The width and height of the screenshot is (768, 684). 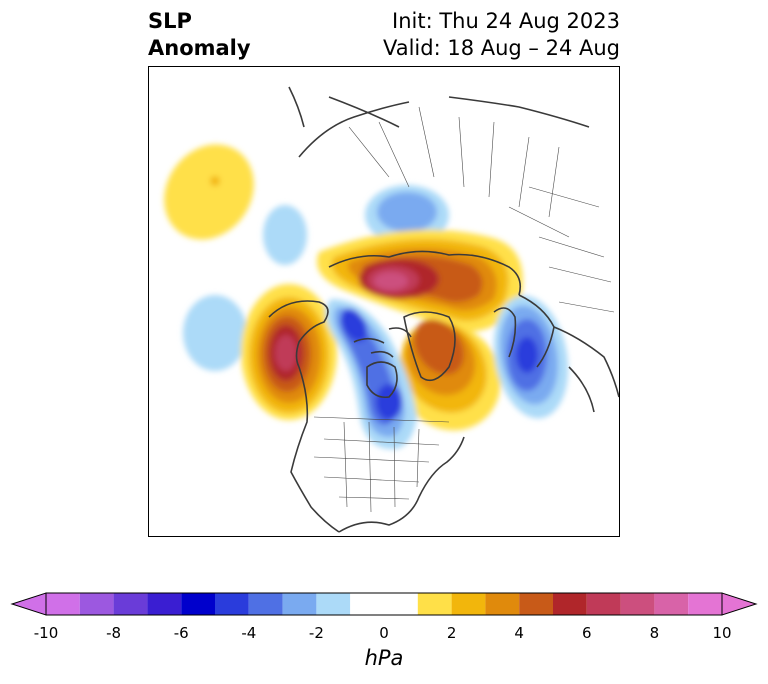 What do you see at coordinates (587, 633) in the screenshot?
I see `colorbar-tick-label: 6` at bounding box center [587, 633].